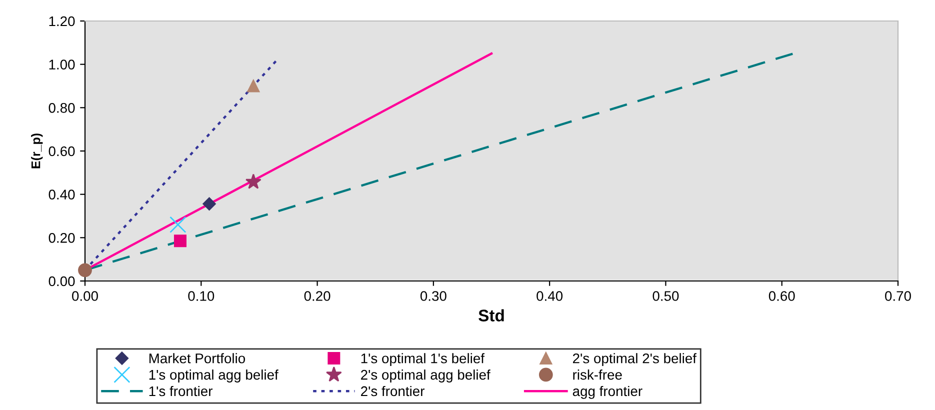 Image resolution: width=935 pixels, height=410 pixels. What do you see at coordinates (213, 376) in the screenshot?
I see `legend-label: 1's optimal agg belief` at bounding box center [213, 376].